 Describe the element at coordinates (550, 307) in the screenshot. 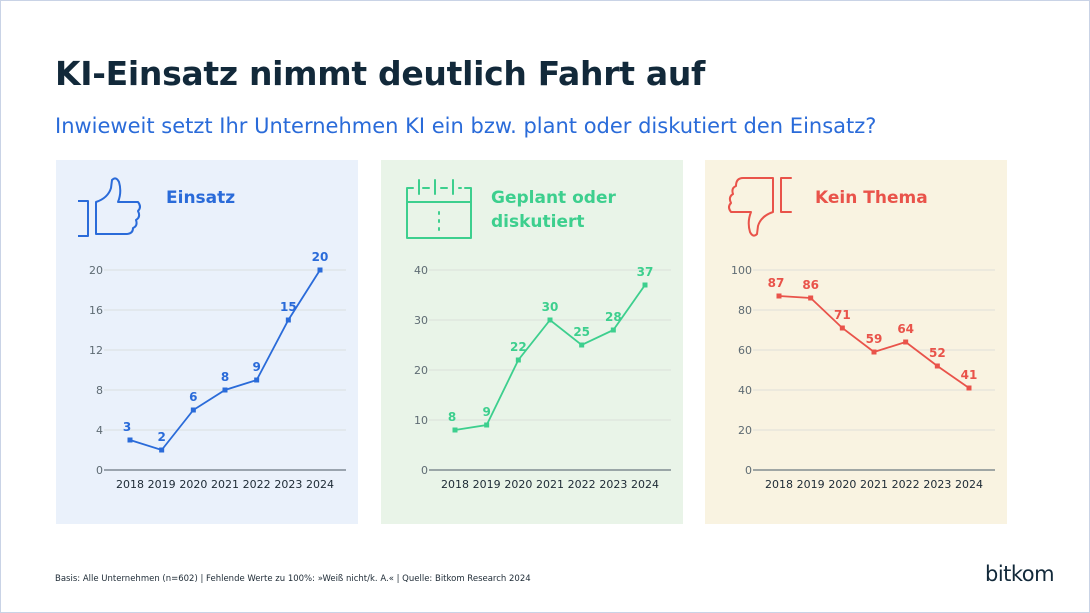

I see `data-label: 30` at that location.